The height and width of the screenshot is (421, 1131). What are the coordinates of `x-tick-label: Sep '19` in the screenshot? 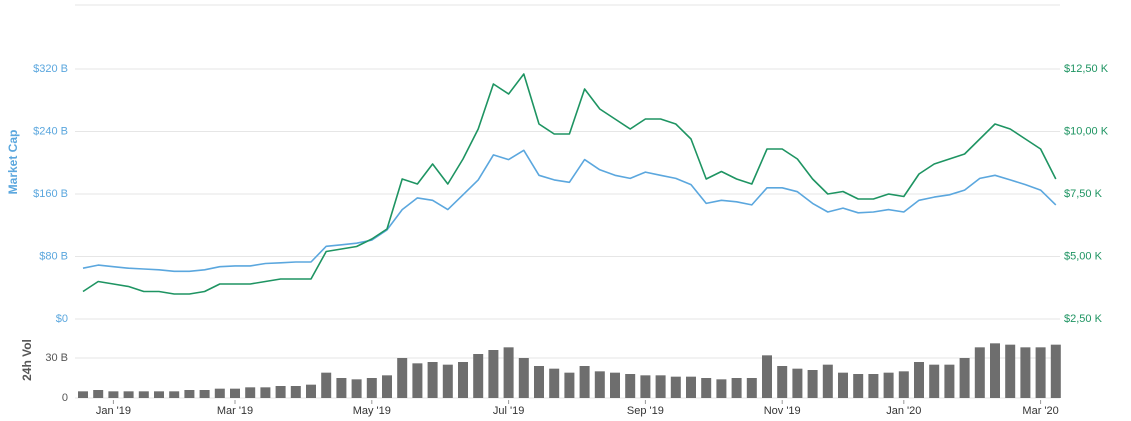 It's located at (645, 411).